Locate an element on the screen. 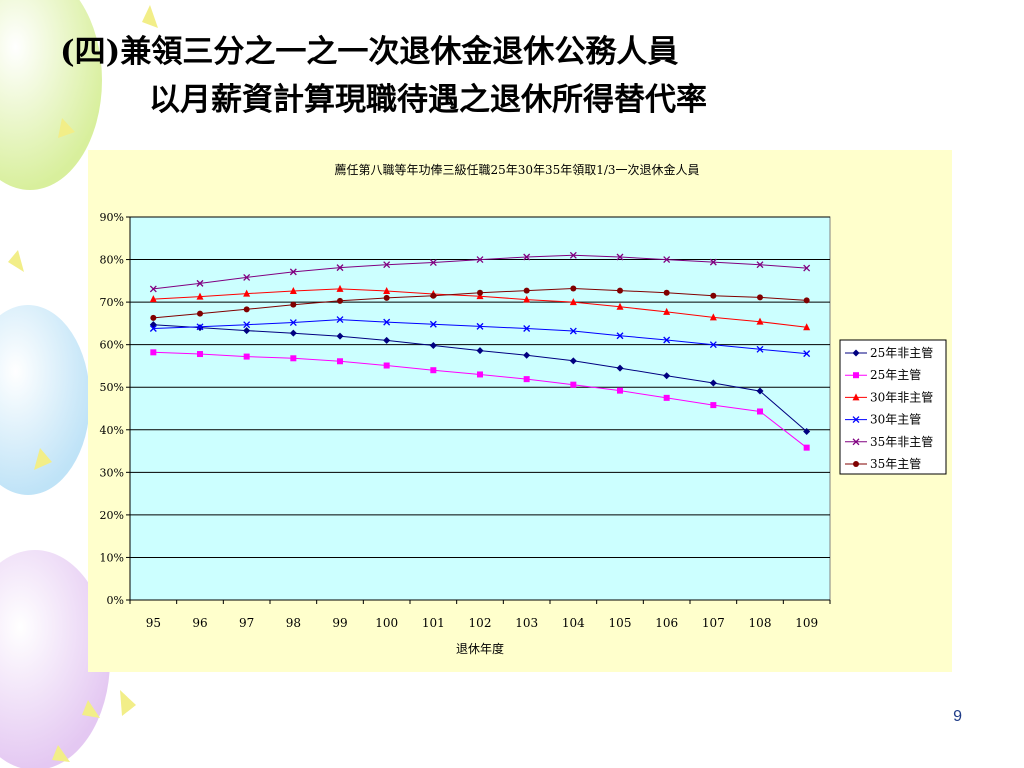  x-tick-label: 103 is located at coordinates (526, 623).